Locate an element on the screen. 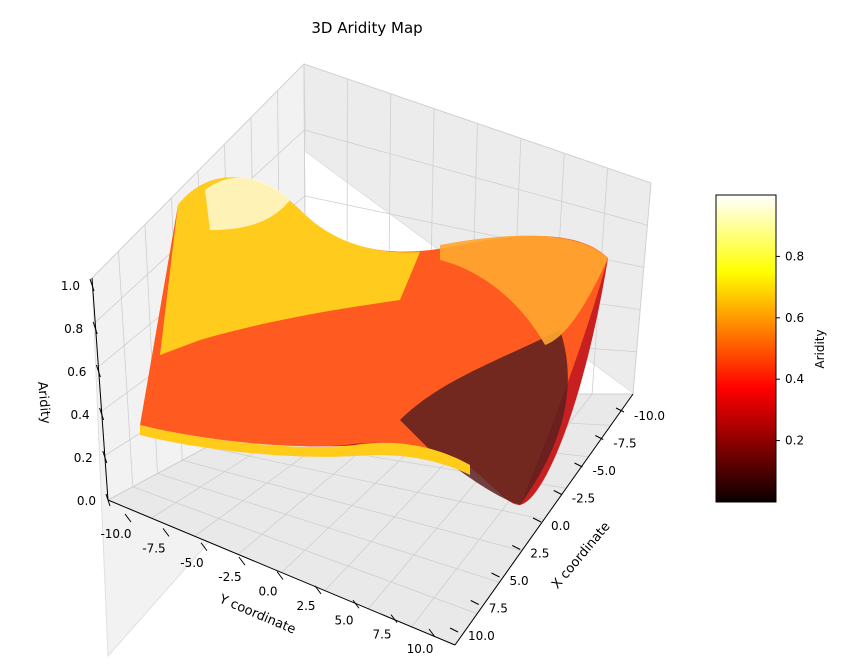 The image size is (847, 672). z-tick-label: 1.0 is located at coordinates (70, 286).